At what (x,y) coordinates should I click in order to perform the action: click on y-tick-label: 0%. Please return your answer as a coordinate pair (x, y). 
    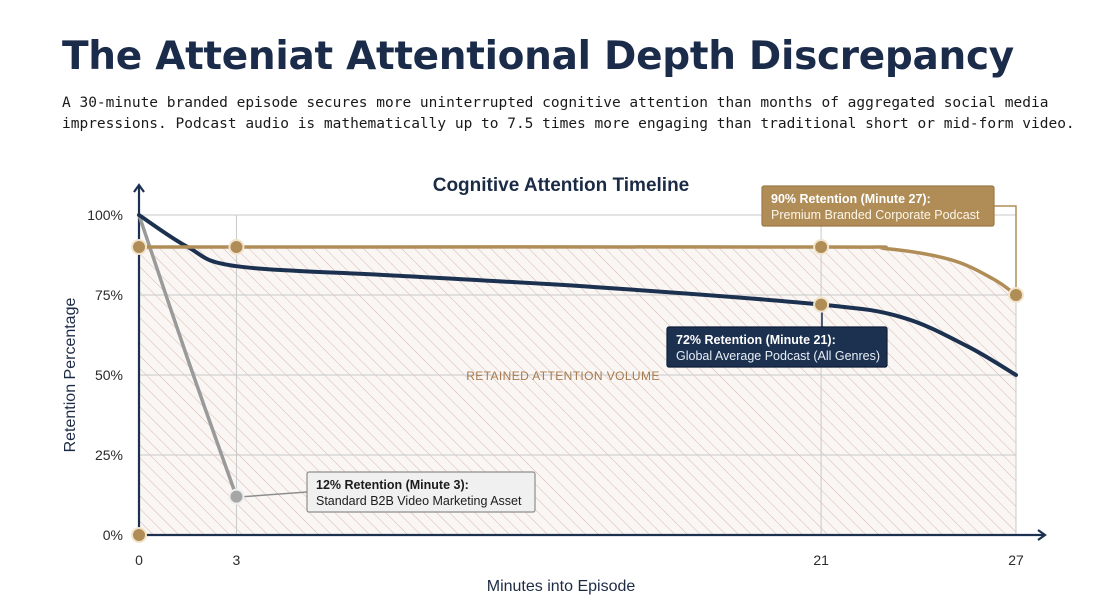
    Looking at the image, I should click on (113, 535).